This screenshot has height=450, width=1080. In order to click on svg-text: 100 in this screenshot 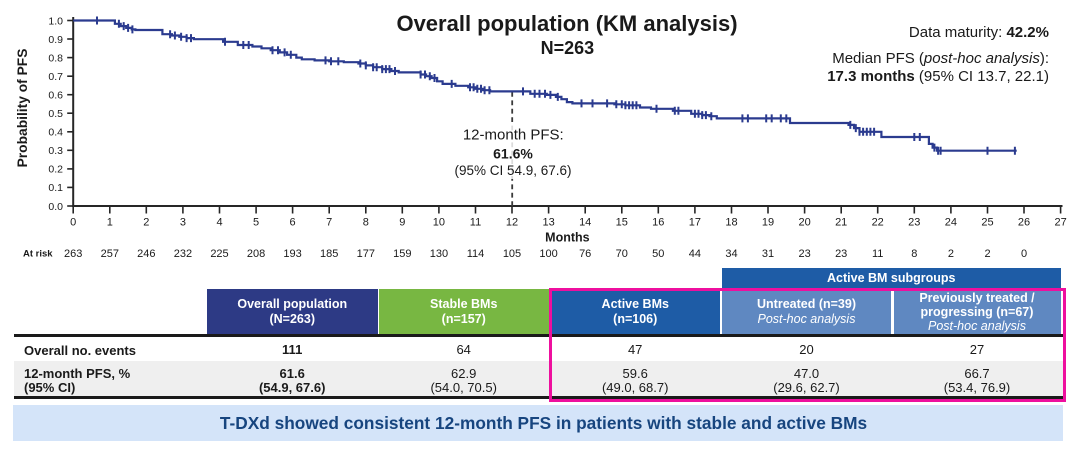, I will do `click(548, 254)`.